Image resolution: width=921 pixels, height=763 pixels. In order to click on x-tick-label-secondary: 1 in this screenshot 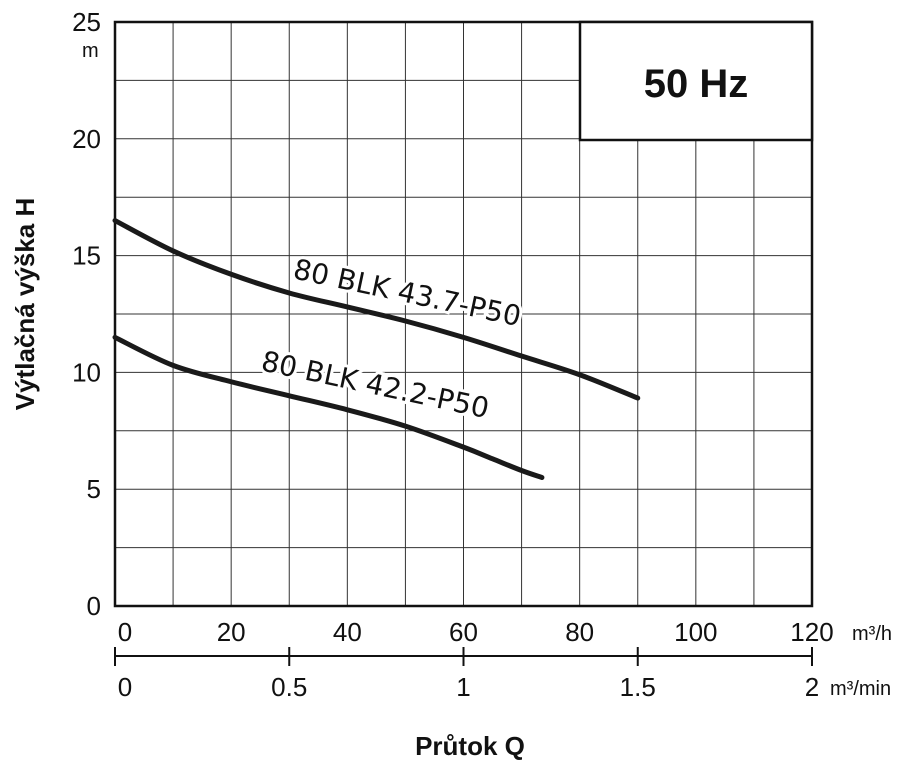, I will do `click(463, 687)`.